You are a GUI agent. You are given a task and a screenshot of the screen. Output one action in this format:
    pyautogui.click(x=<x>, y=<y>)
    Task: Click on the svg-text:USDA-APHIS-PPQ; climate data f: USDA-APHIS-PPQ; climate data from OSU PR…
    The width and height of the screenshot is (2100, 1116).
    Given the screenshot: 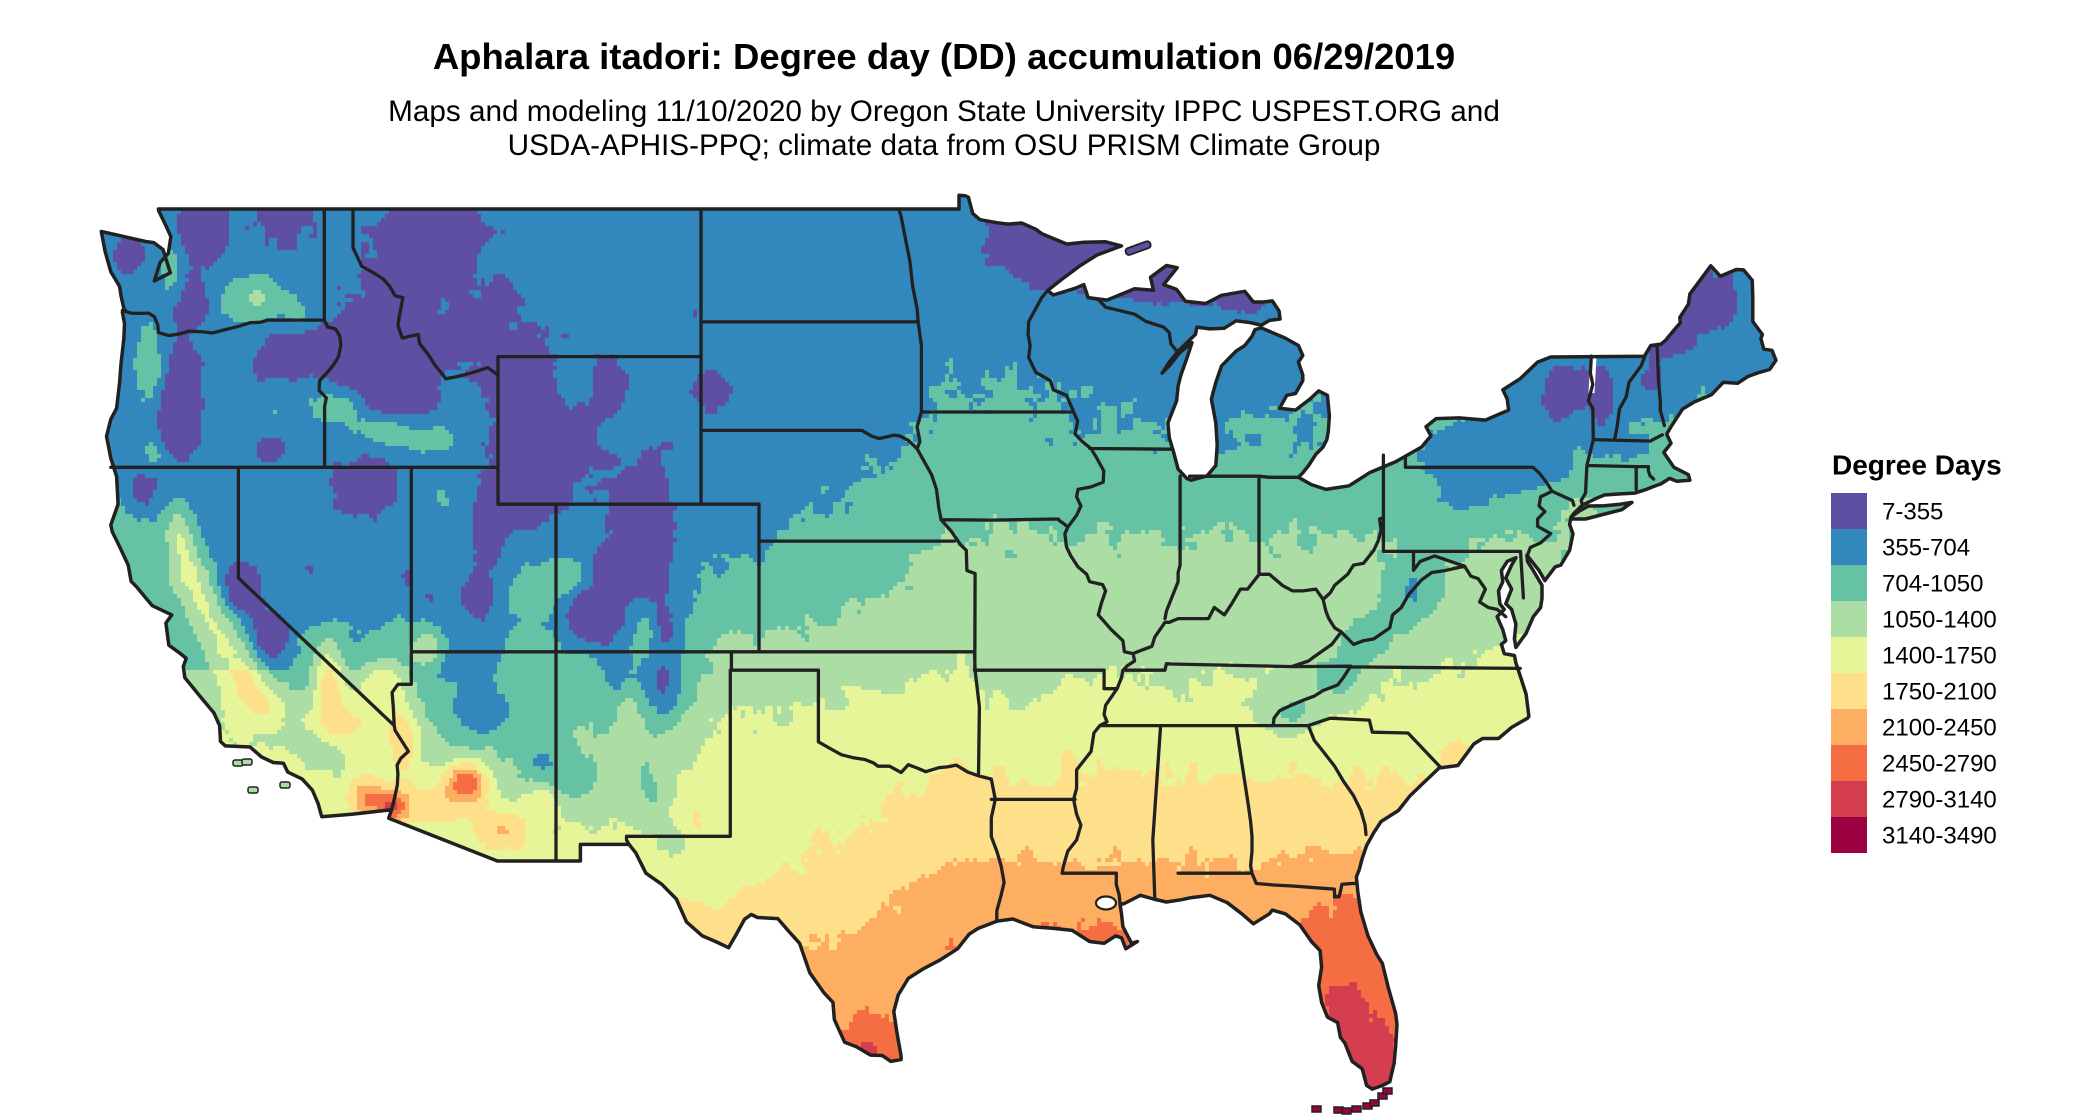 What is the action you would take?
    pyautogui.click(x=944, y=145)
    